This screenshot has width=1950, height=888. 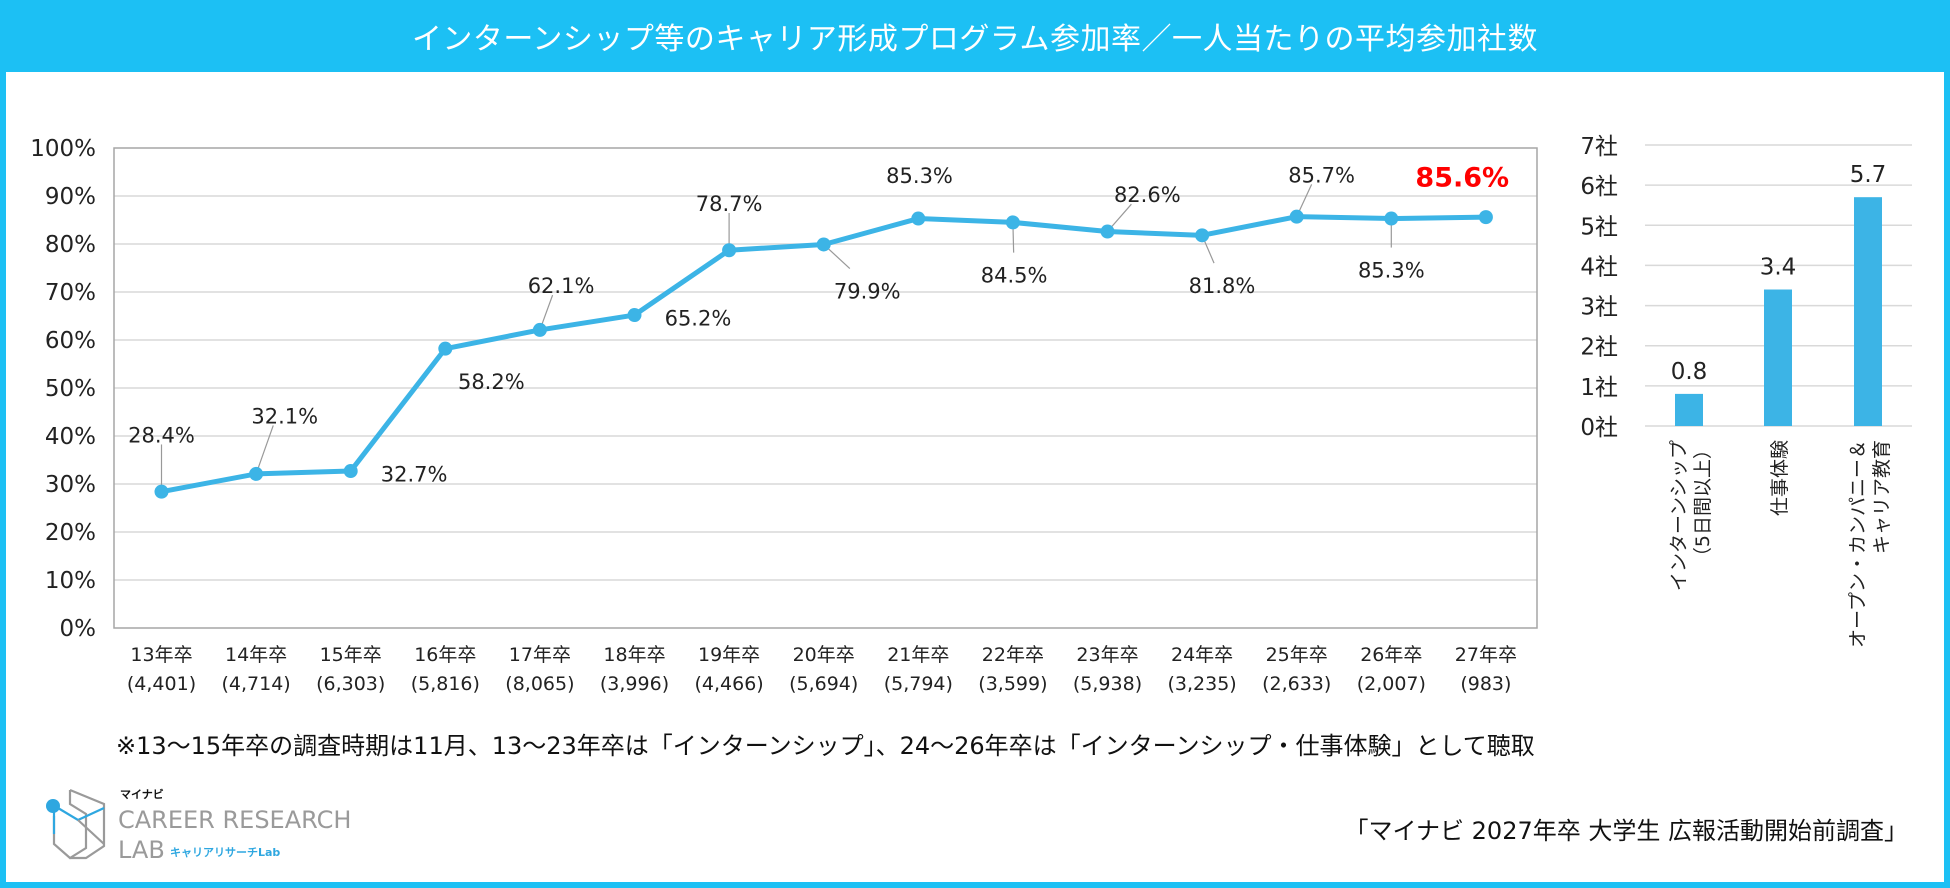 I want to click on x-tick-label: 27年卒, so click(x=1486, y=655).